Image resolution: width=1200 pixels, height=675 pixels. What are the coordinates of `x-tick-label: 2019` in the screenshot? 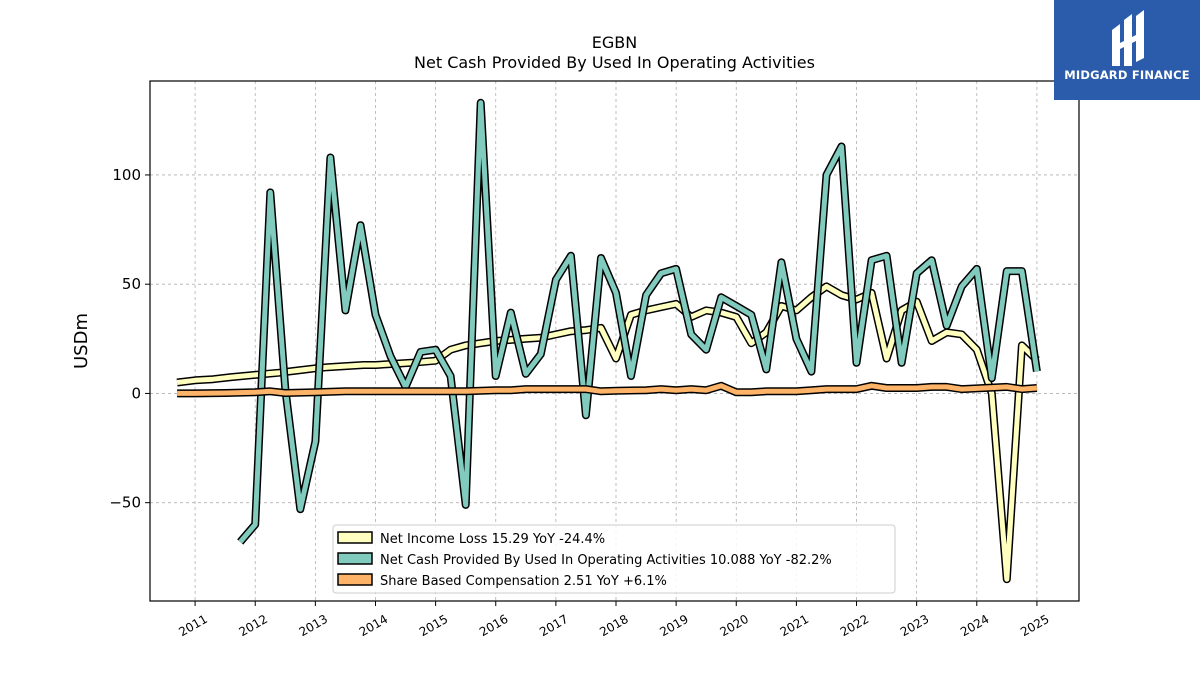 It's located at (673, 625).